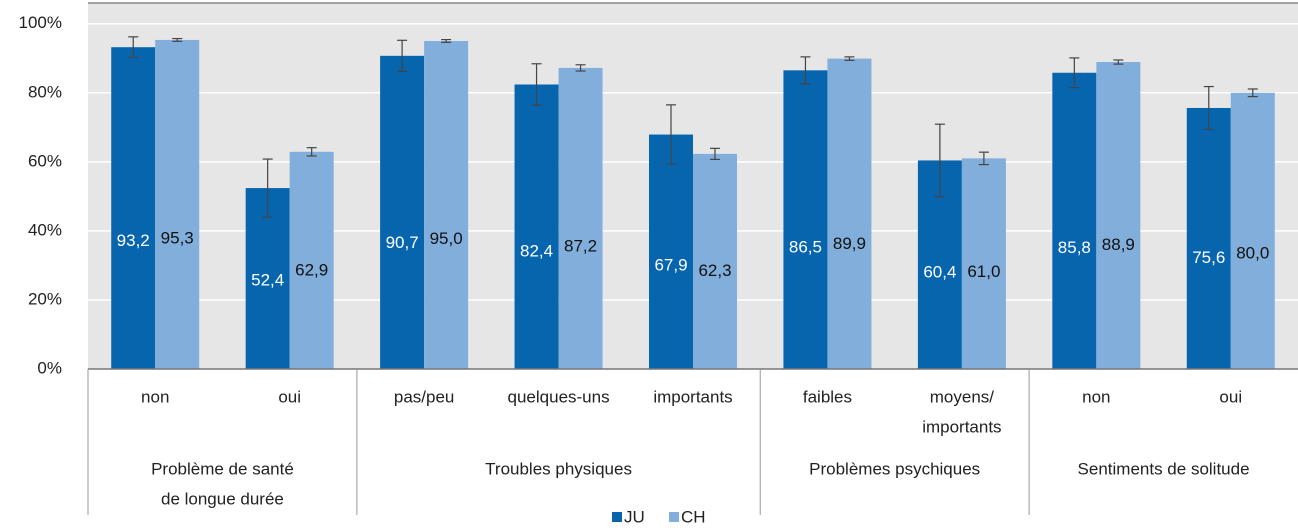  I want to click on group-label: Sentiments de solitude, so click(1164, 468).